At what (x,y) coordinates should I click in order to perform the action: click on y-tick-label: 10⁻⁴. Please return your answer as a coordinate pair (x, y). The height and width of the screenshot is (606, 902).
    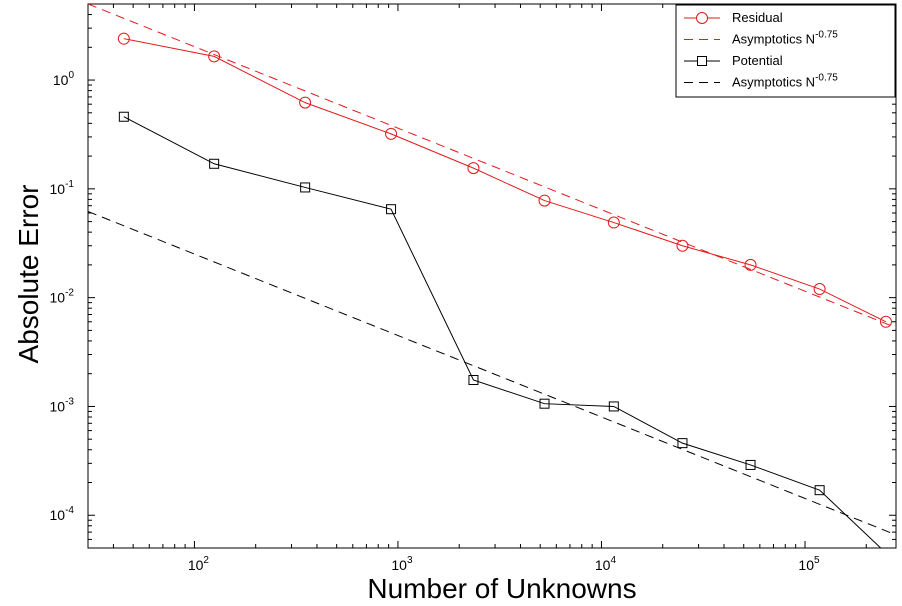
    Looking at the image, I should click on (62, 514).